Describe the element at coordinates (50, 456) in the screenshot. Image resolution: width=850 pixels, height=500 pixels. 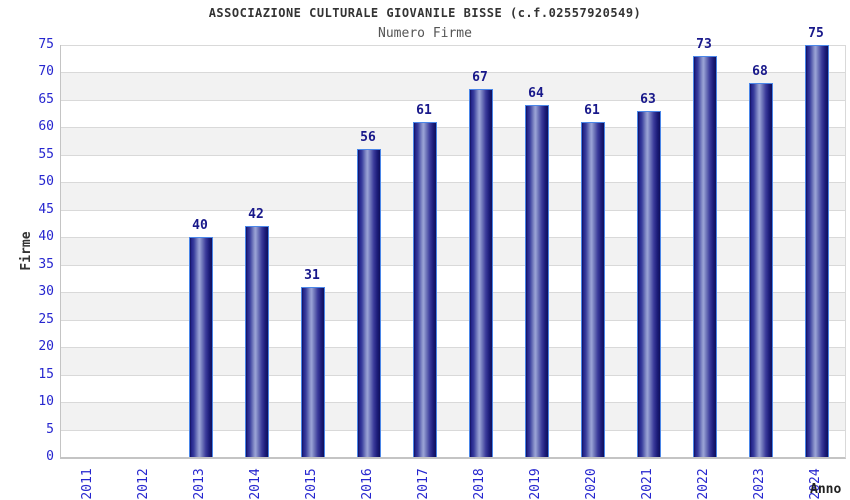
I see `y-tick-label: 0` at that location.